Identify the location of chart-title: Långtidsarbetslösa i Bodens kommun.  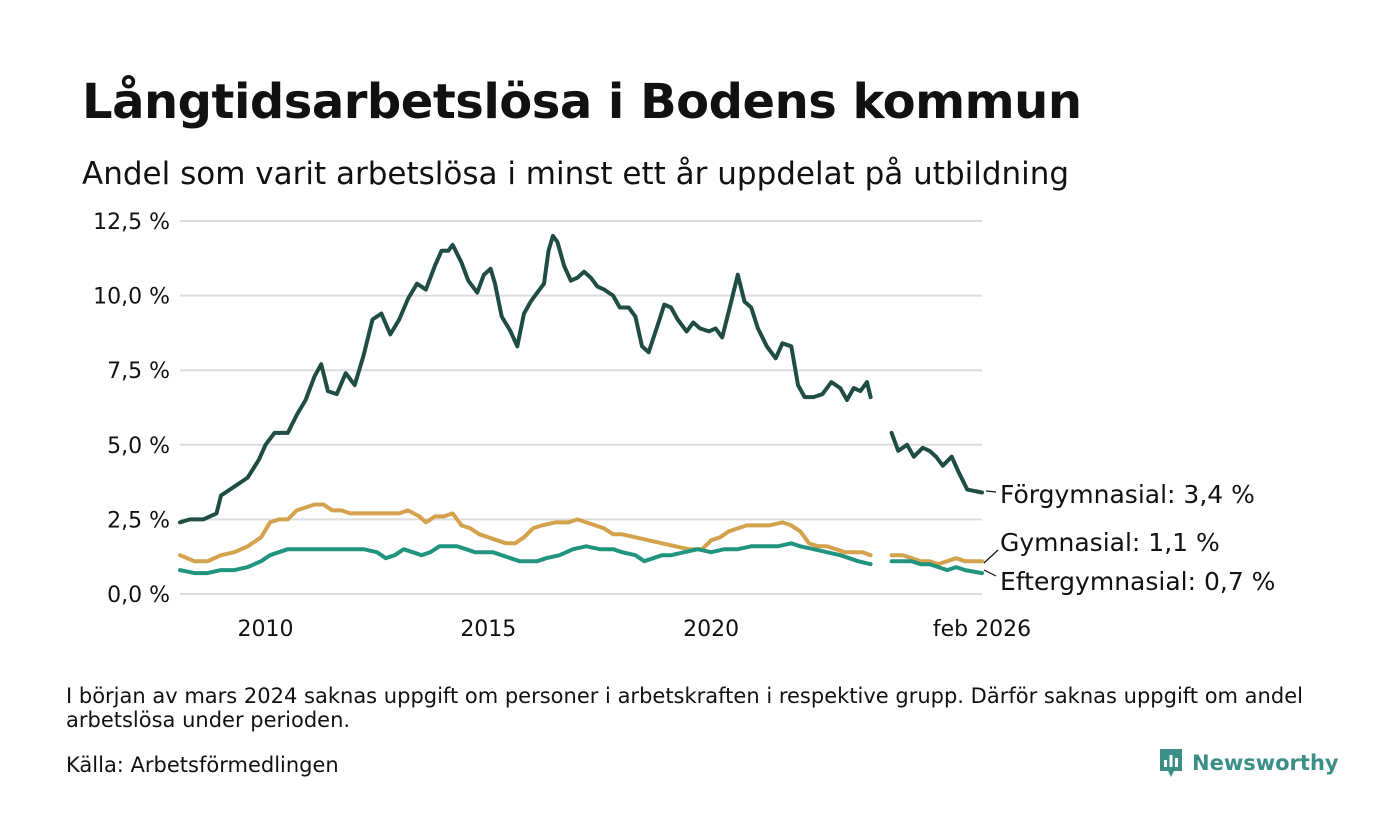
(582, 102).